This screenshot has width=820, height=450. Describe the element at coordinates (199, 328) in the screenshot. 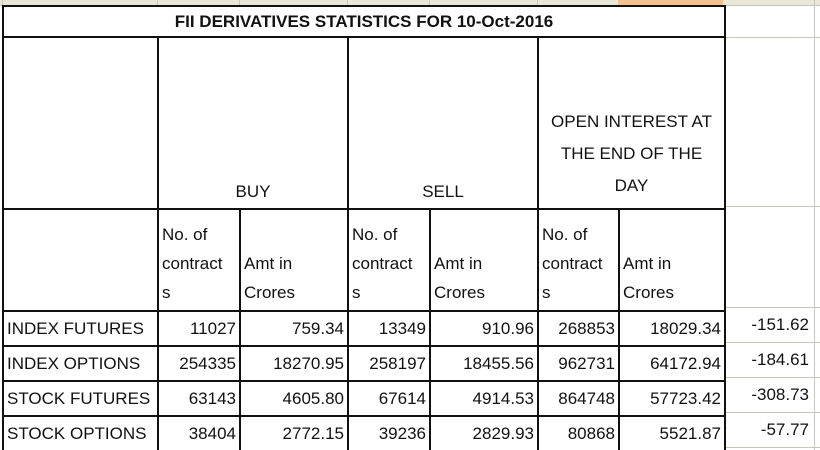

I see `buy-contracts-value: 11027` at that location.